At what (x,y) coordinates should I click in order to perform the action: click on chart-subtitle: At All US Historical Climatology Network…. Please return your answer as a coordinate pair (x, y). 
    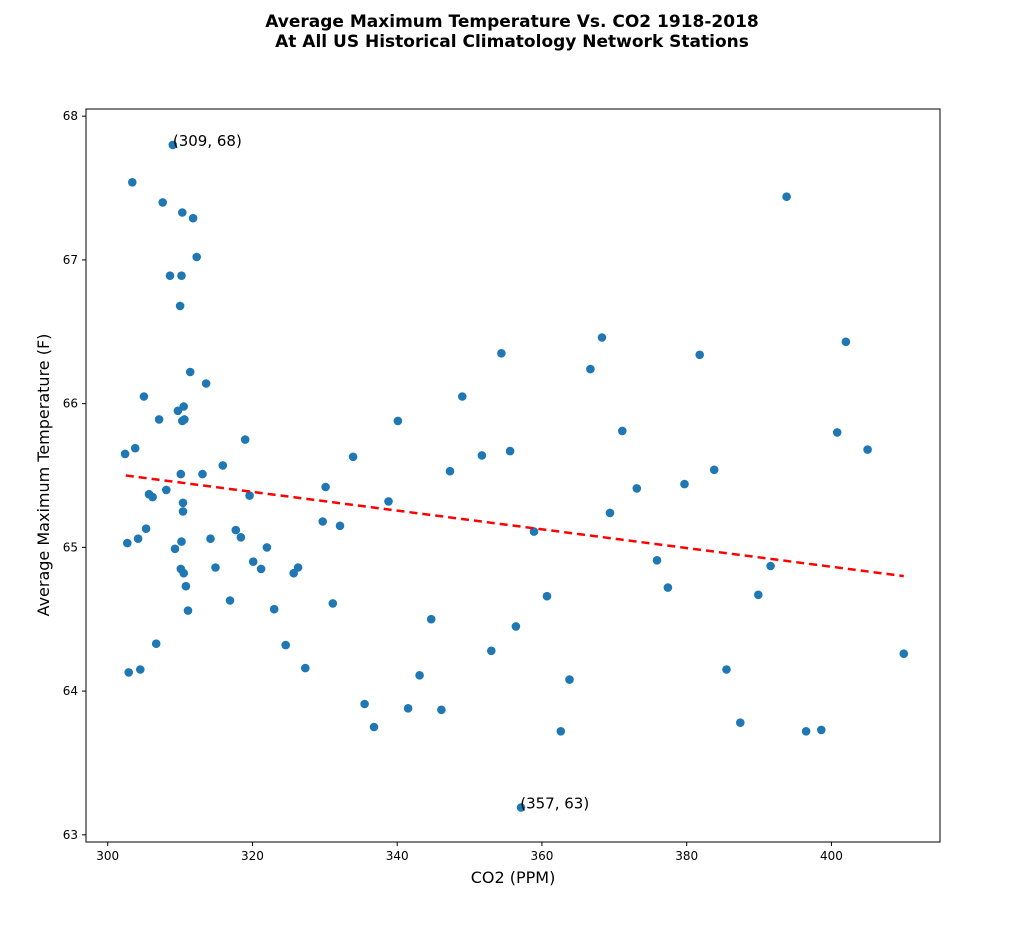
    Looking at the image, I should click on (512, 42).